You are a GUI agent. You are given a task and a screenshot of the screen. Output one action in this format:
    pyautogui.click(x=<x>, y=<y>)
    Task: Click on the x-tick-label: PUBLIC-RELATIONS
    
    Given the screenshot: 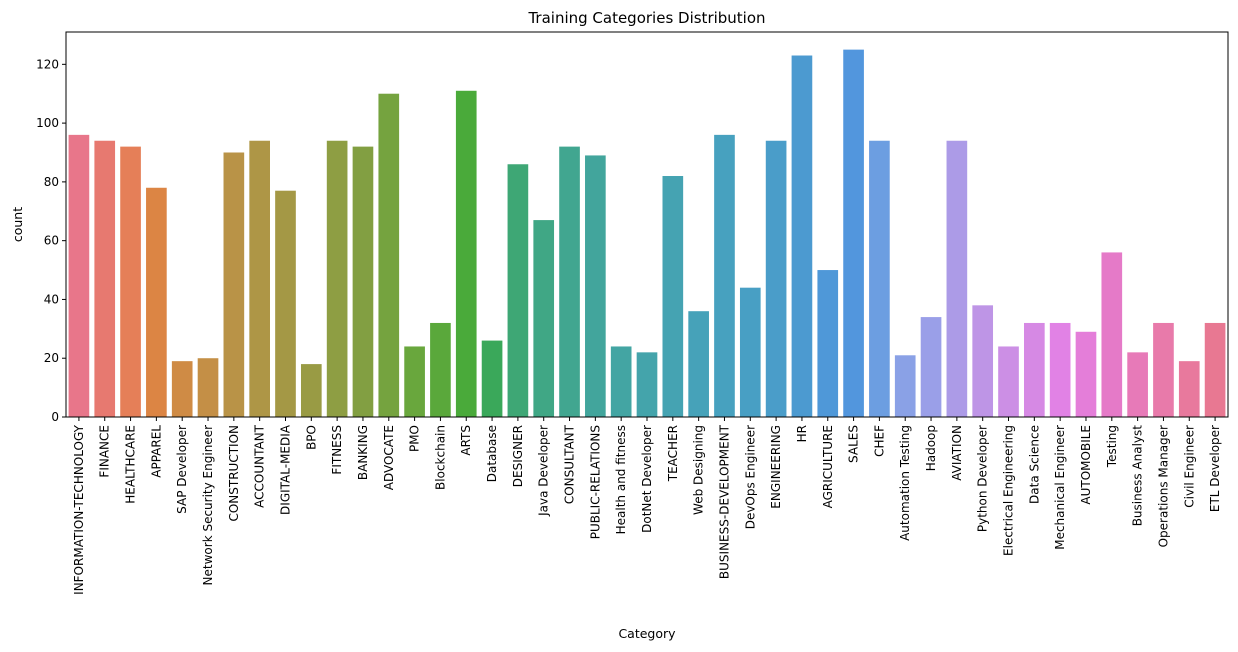 What is the action you would take?
    pyautogui.click(x=595, y=482)
    